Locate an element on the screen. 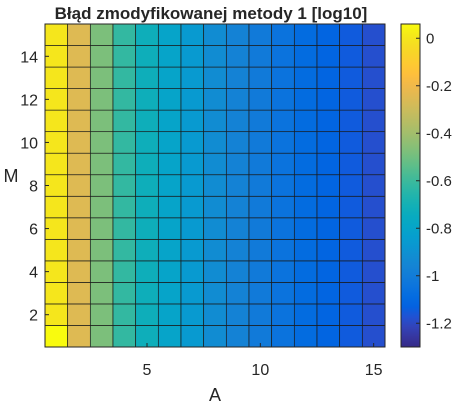  colorbar-tick-label: -0.6 is located at coordinates (439, 181).